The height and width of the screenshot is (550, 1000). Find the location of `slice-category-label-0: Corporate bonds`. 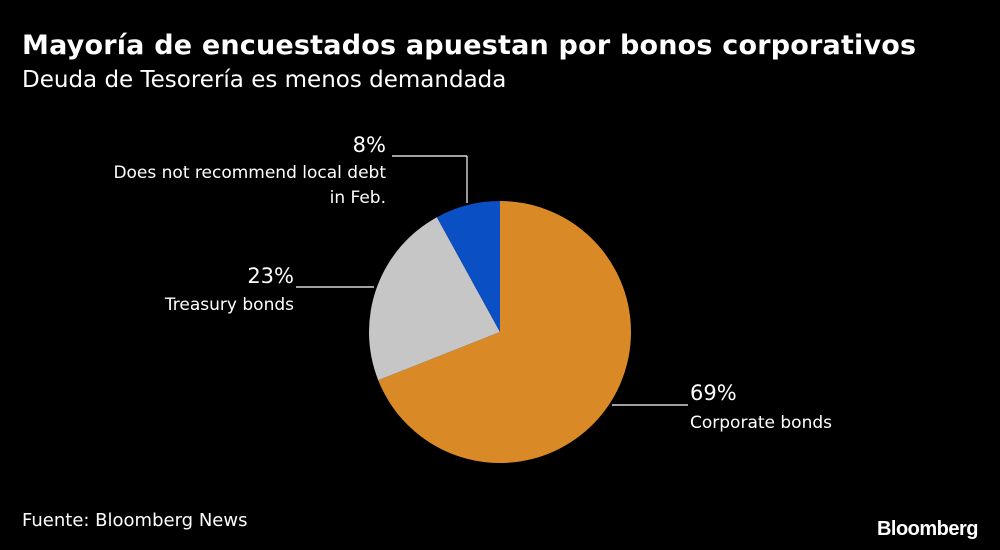

slice-category-label-0: Corporate bonds is located at coordinates (761, 423).